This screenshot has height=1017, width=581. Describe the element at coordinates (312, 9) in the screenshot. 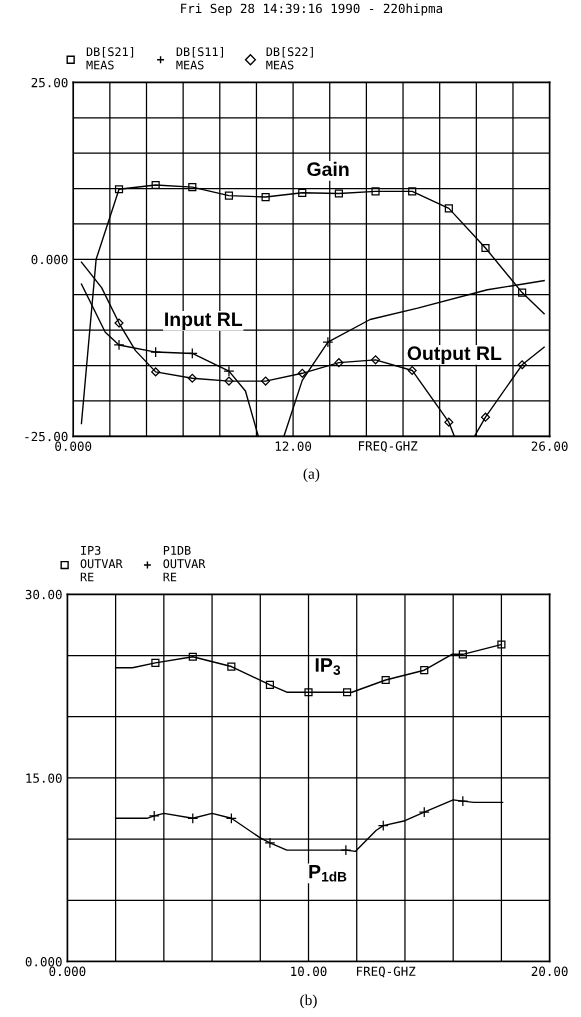

I see `chart-title: Fri Sep 28 14:39:16 1990 - 220hipma` at that location.